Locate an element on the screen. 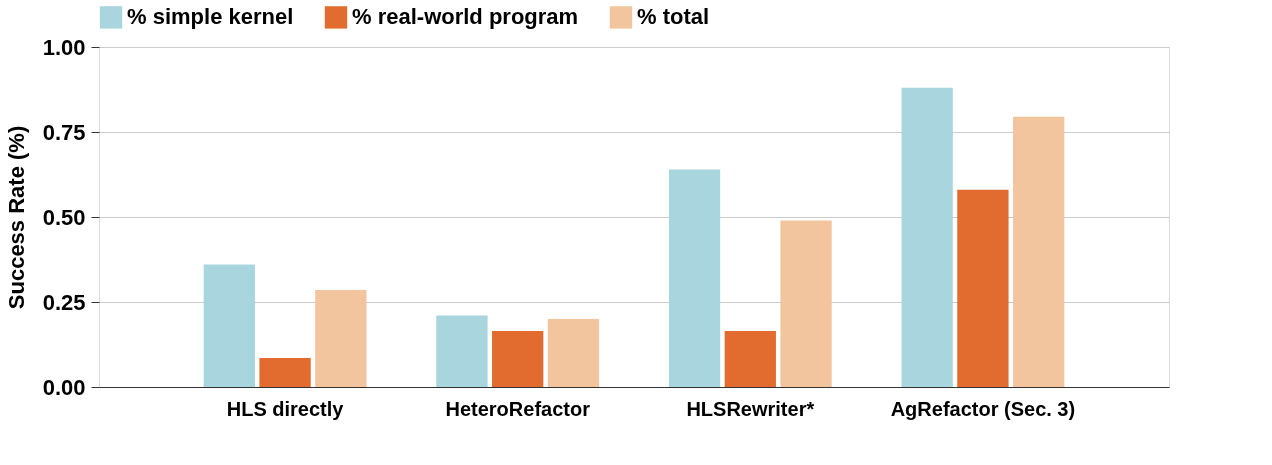 The height and width of the screenshot is (465, 1272). legend-label: % real-world program is located at coordinates (465, 17).